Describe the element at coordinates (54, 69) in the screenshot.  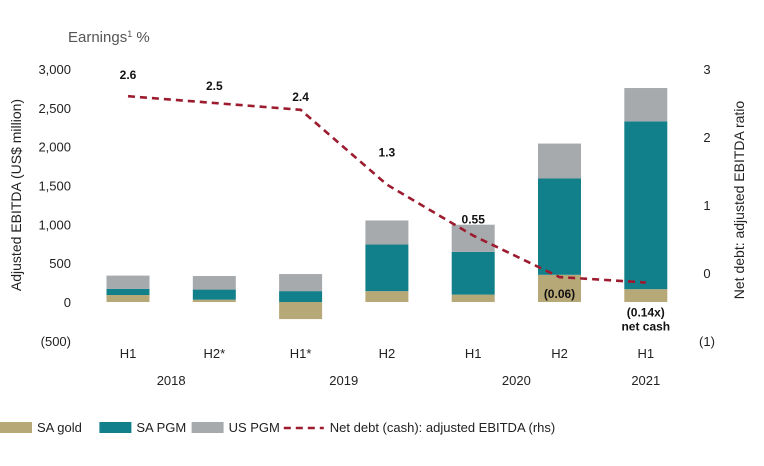
I see `y-tick-label: 3,000` at that location.